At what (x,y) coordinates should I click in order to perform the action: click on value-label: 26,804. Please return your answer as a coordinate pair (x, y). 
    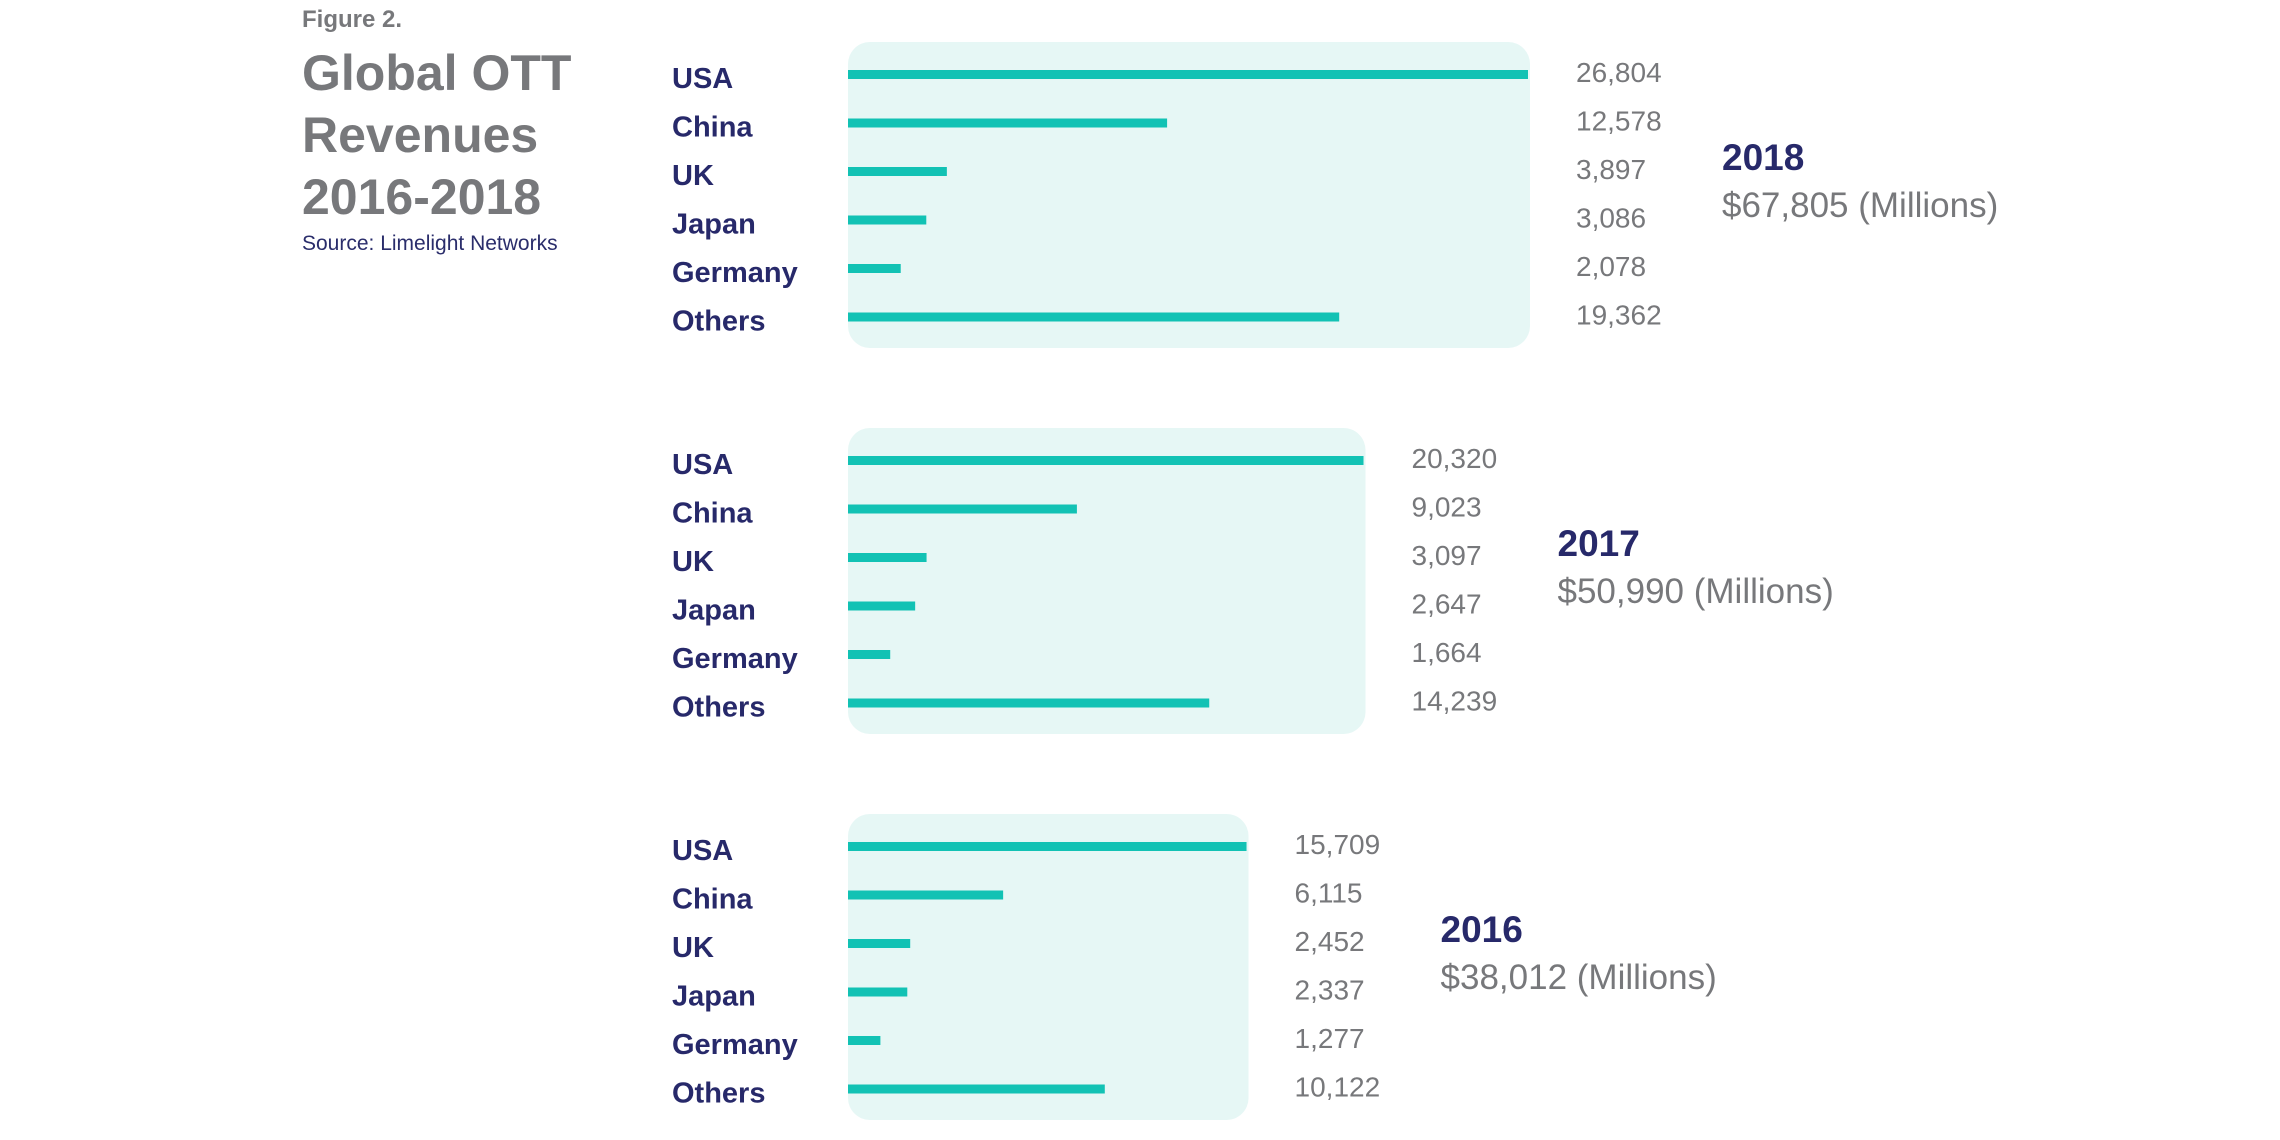
    Looking at the image, I should click on (1619, 72).